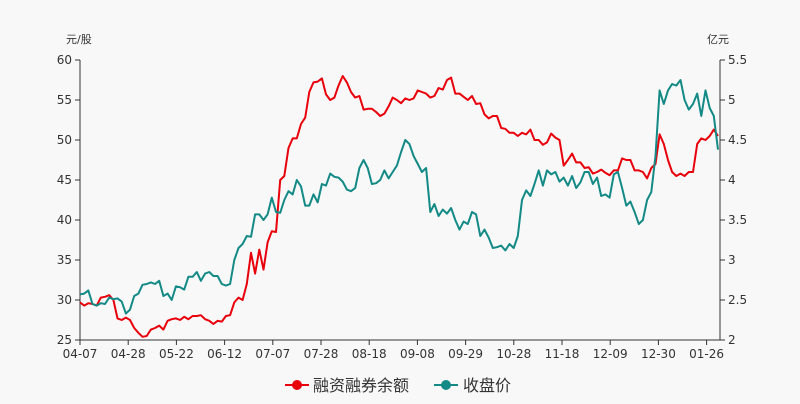 This screenshot has height=404, width=800. Describe the element at coordinates (732, 260) in the screenshot. I see `right-axis-tick-label: 3` at that location.